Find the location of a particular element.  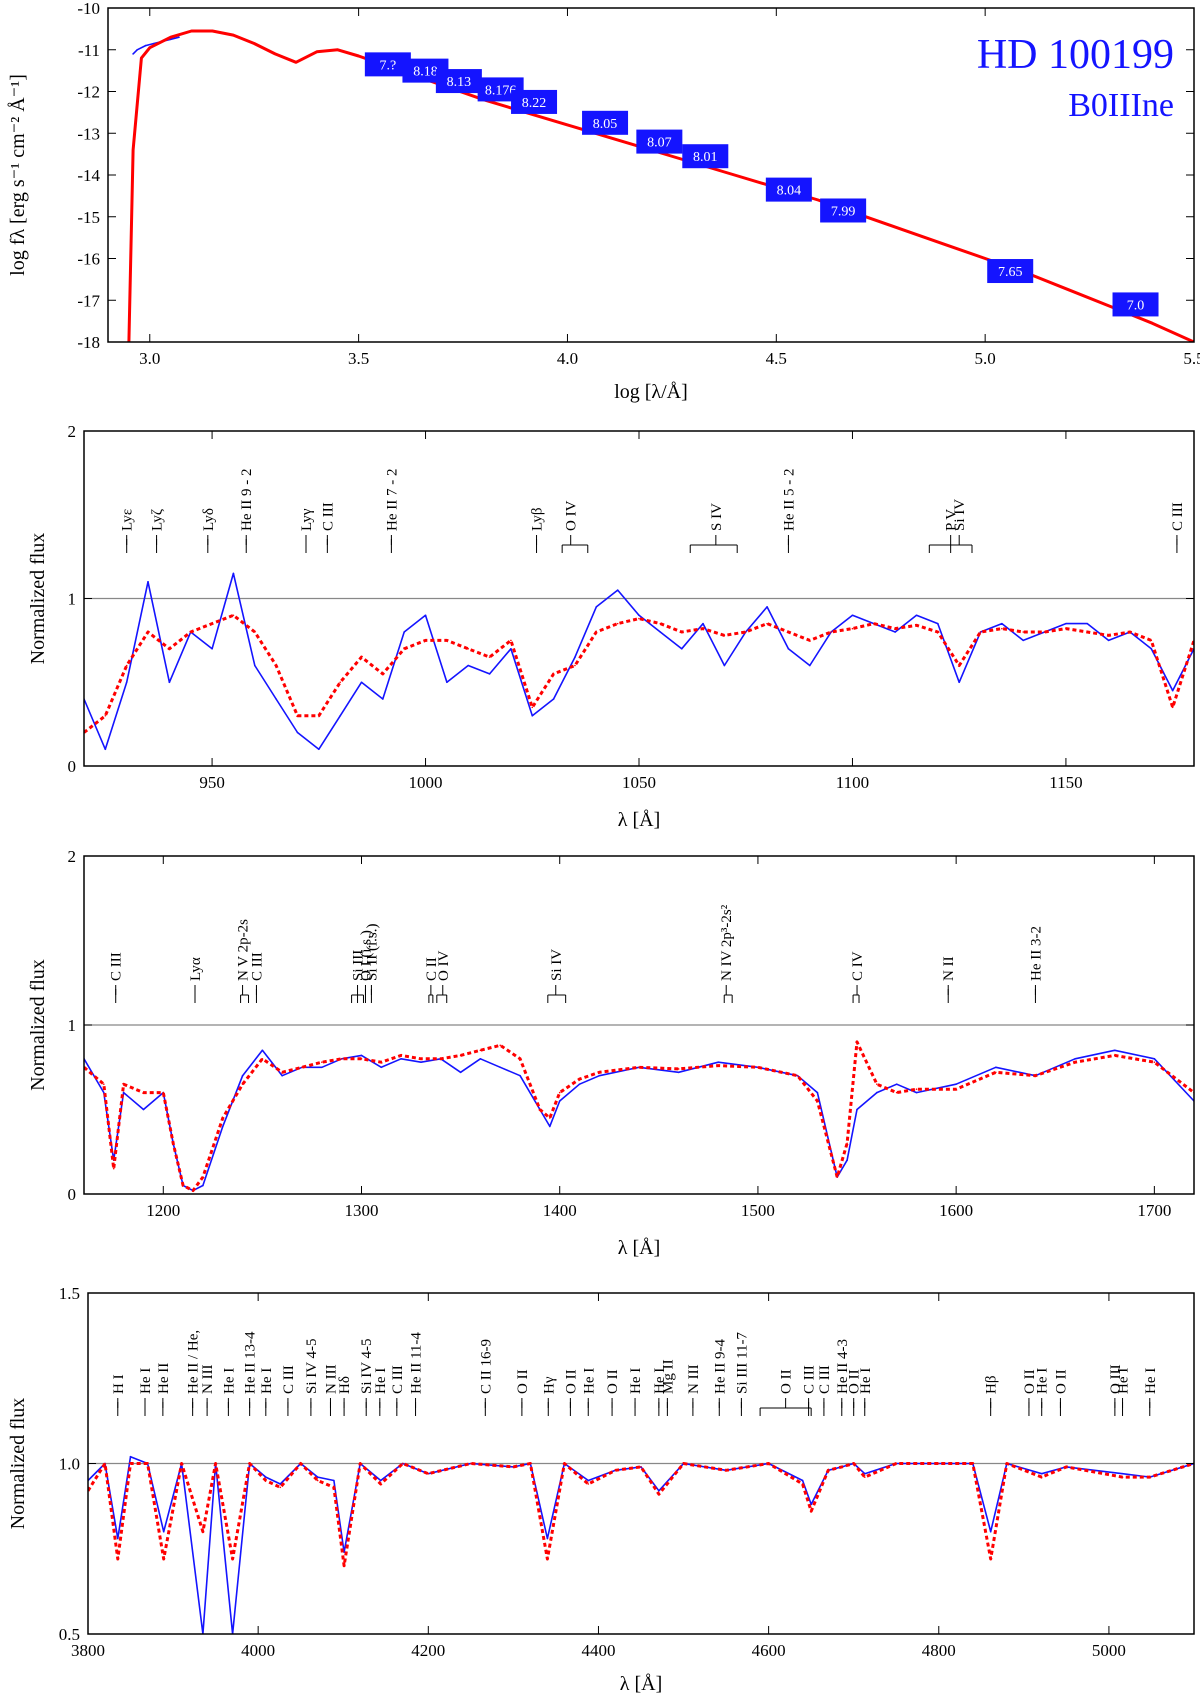

y-axis-label: Normalized flux is located at coordinates (18, 1464).